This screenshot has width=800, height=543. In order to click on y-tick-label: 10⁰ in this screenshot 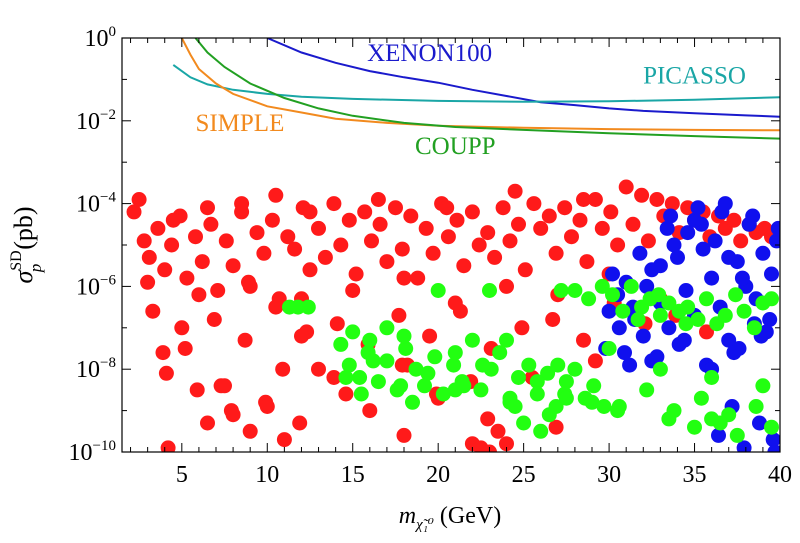, I will do `click(101, 38)`.